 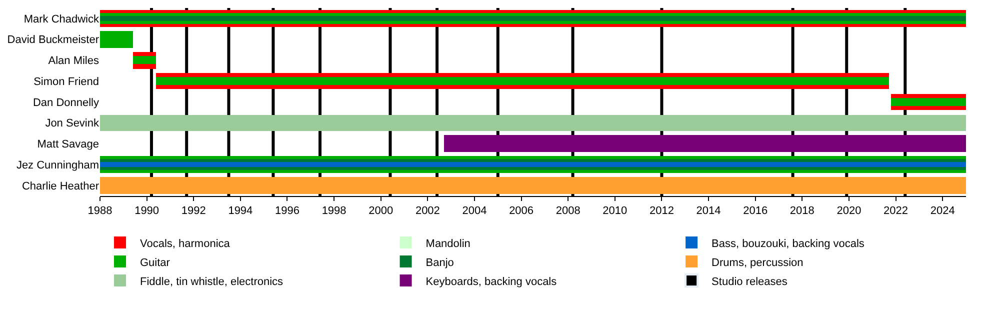 I want to click on y-tick-label: Alan Miles, so click(x=74, y=61).